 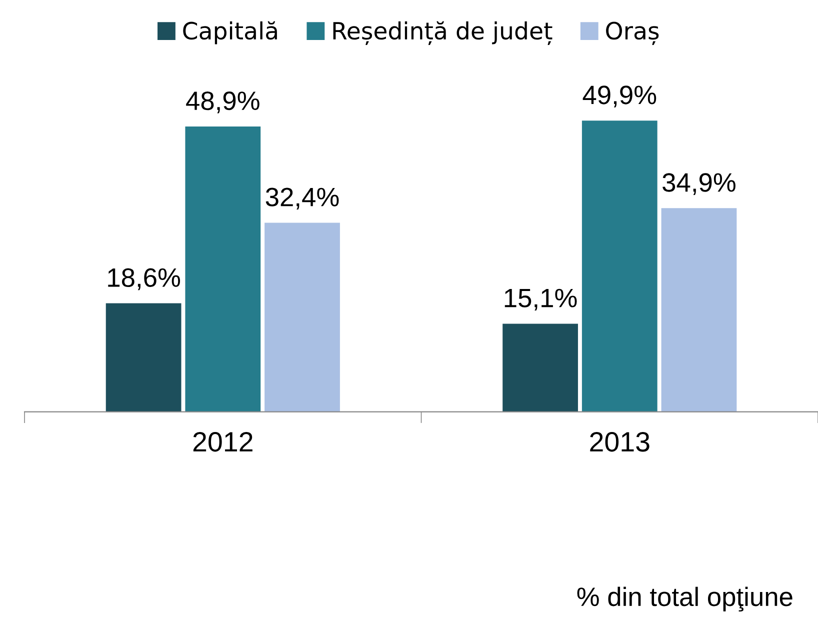 What do you see at coordinates (442, 33) in the screenshot?
I see `legend-label: Reședință de județ` at bounding box center [442, 33].